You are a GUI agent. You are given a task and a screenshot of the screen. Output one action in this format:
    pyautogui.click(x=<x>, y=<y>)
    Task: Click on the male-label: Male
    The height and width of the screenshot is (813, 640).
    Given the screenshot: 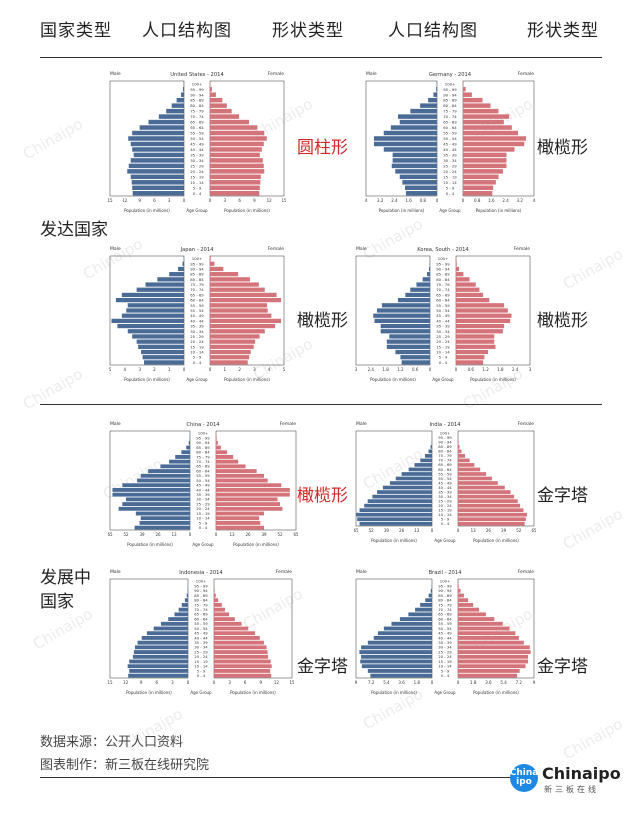 What is the action you would take?
    pyautogui.click(x=371, y=74)
    